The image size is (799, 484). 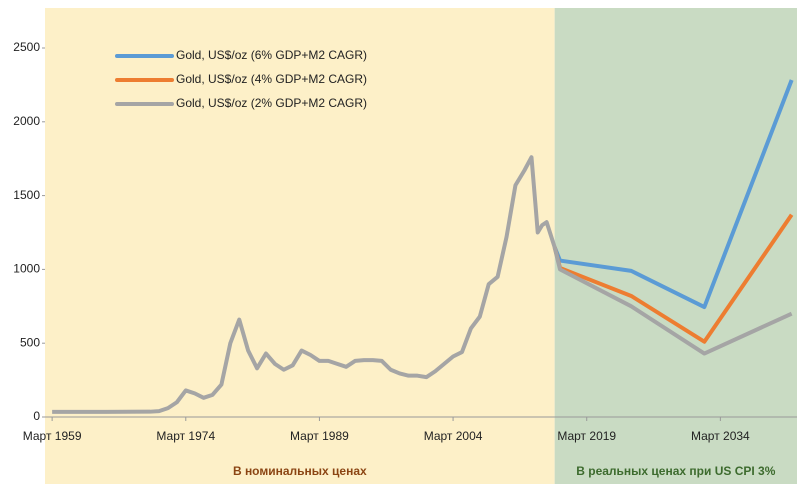 What do you see at coordinates (26, 269) in the screenshot?
I see `y-tick-label: 1000` at bounding box center [26, 269].